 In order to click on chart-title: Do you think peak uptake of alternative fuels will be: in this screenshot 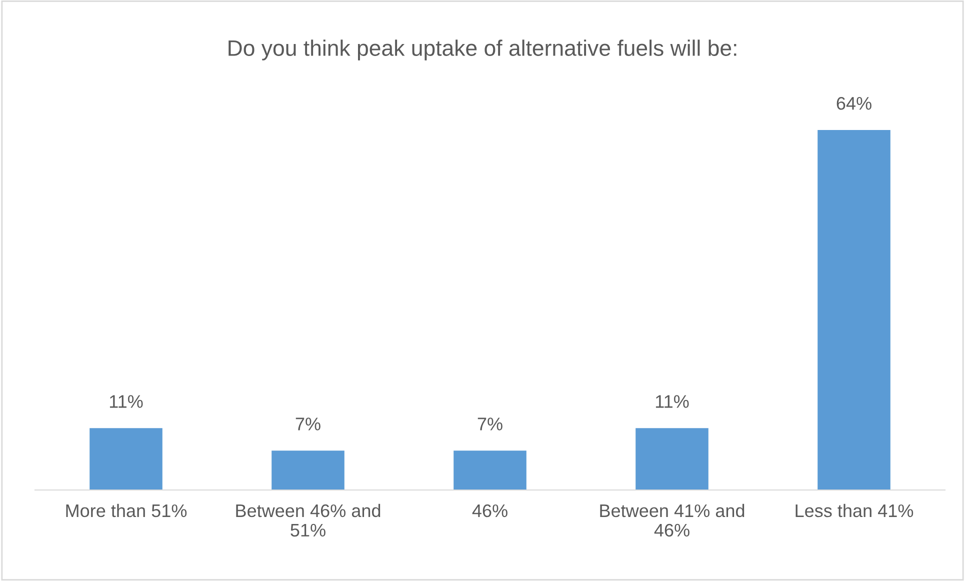, I will do `click(482, 50)`.